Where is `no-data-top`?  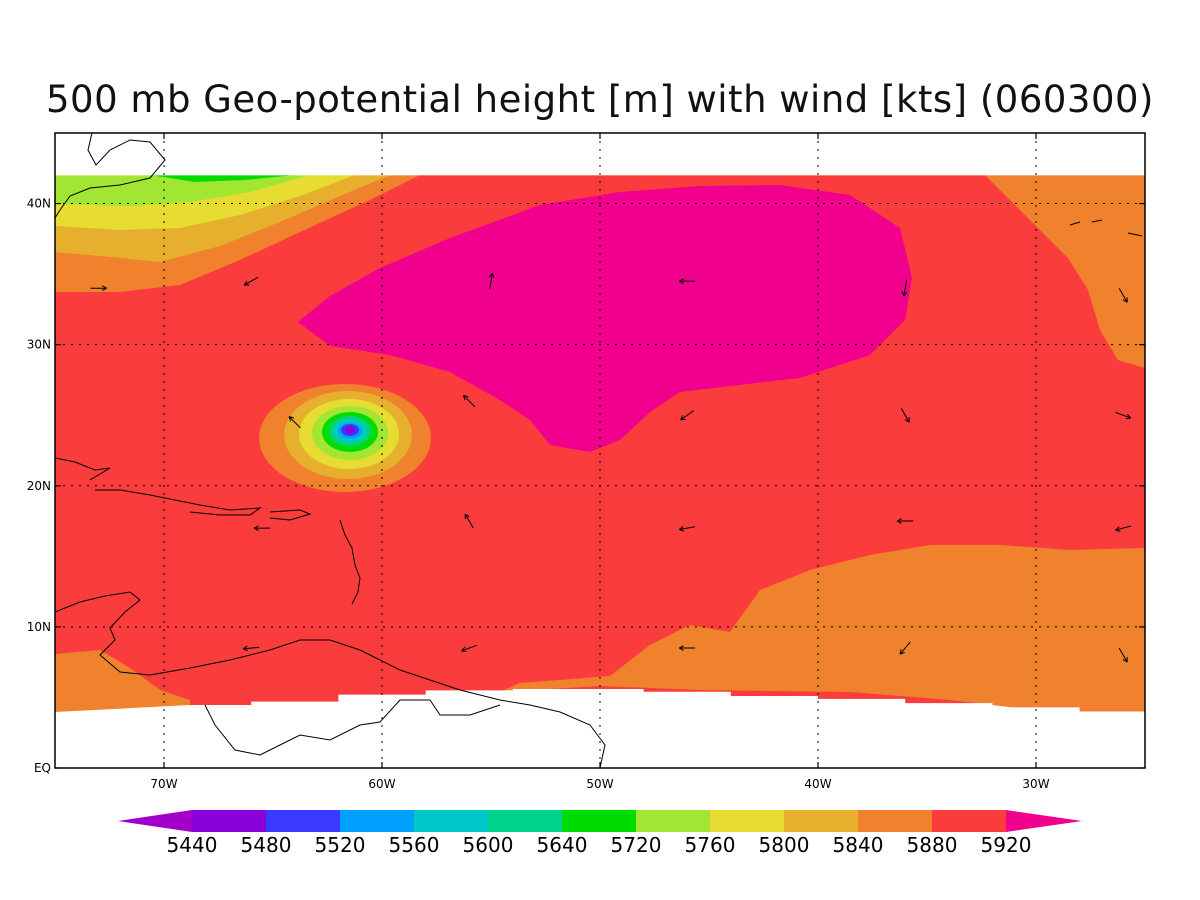 no-data-top is located at coordinates (600, 154).